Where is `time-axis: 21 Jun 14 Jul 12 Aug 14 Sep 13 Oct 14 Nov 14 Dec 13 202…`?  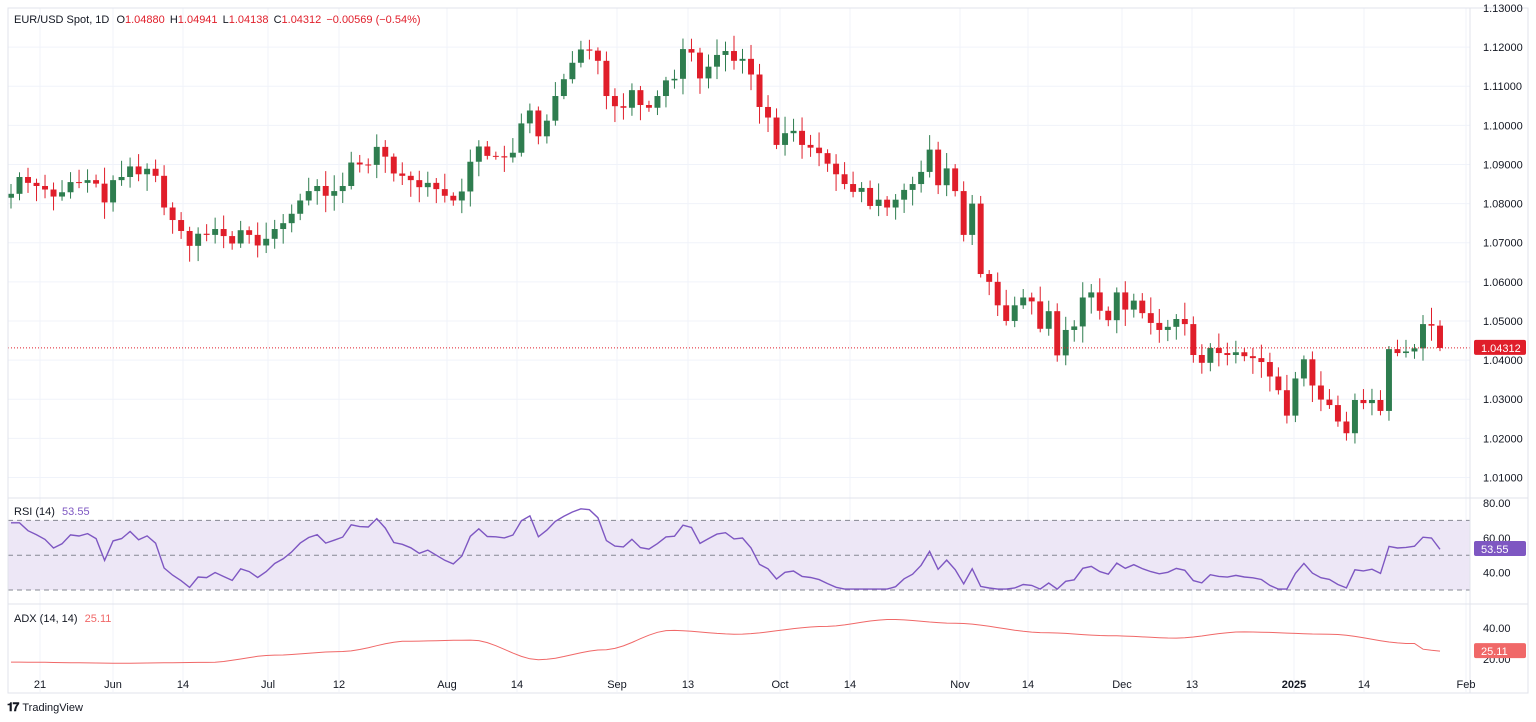 time-axis: 21 Jun 14 Jul 12 Aug 14 Sep 13 Oct 14 Nov 14 Dec 13 202… is located at coordinates (755, 685).